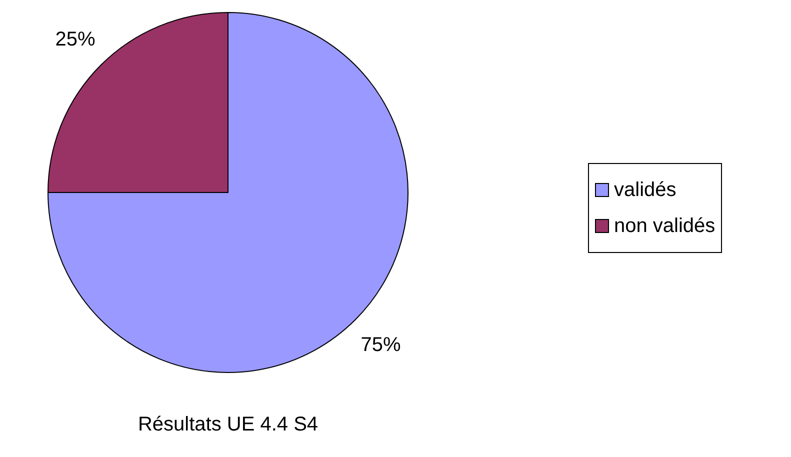 The height and width of the screenshot is (457, 791). I want to click on text: Résultats UE 4.4 S4, so click(228, 425).